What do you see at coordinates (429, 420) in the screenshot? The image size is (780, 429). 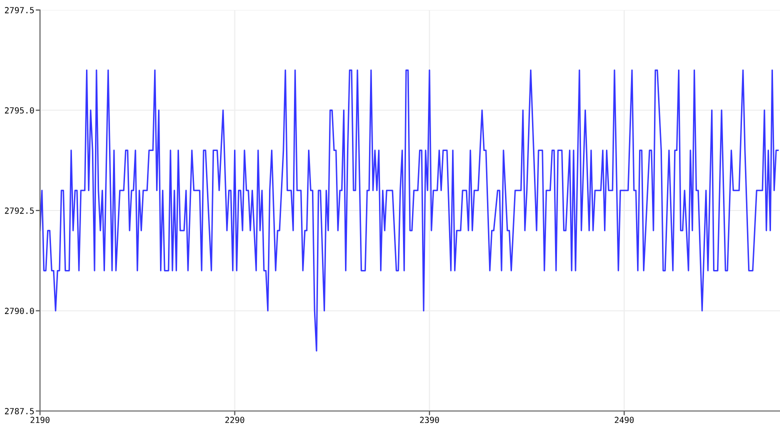 I see `x-tick-label: 2390` at bounding box center [429, 420].